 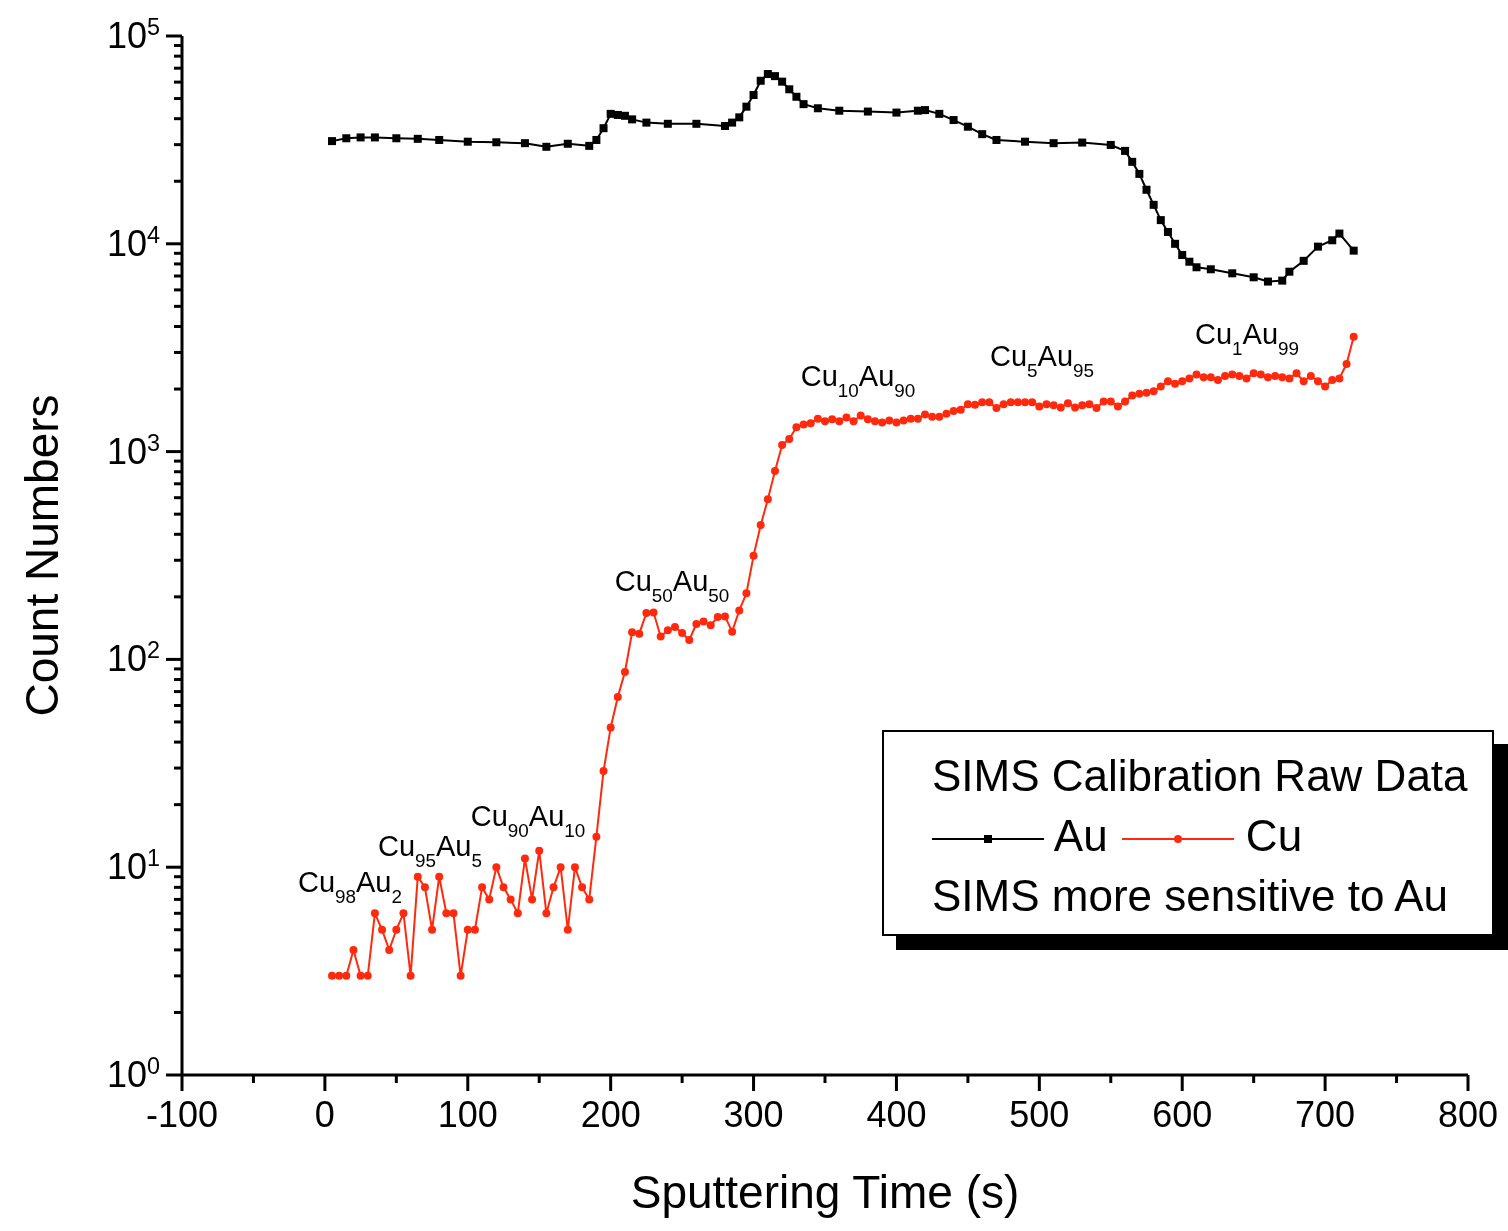 I want to click on annotation: Cu$_{50}$Au$_{50}$, so click(x=672, y=585).